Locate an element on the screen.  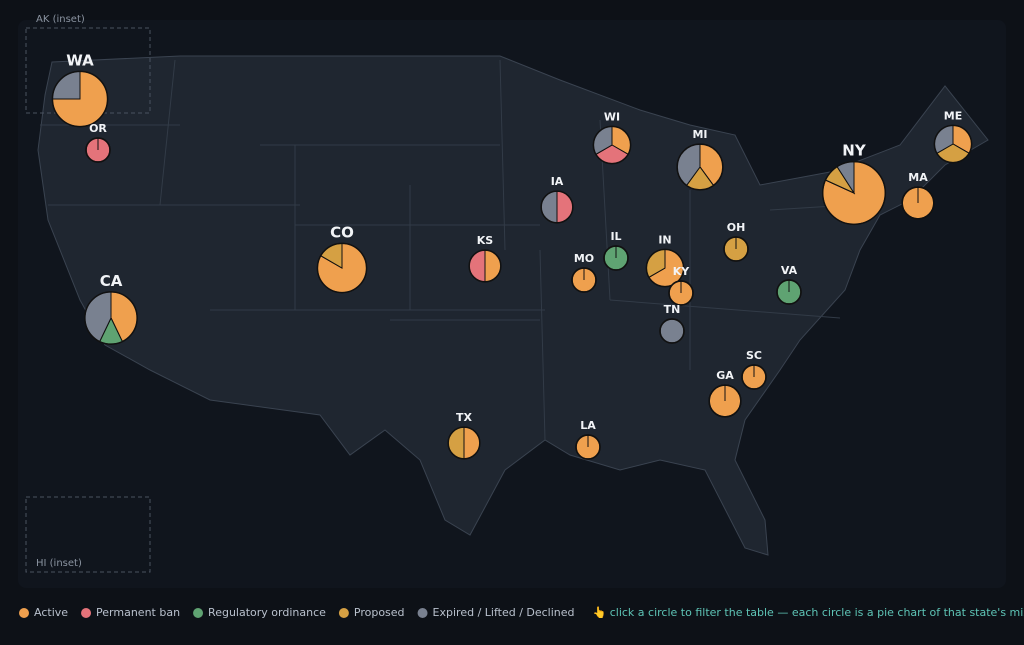
state-label: ME is located at coordinates (953, 115).